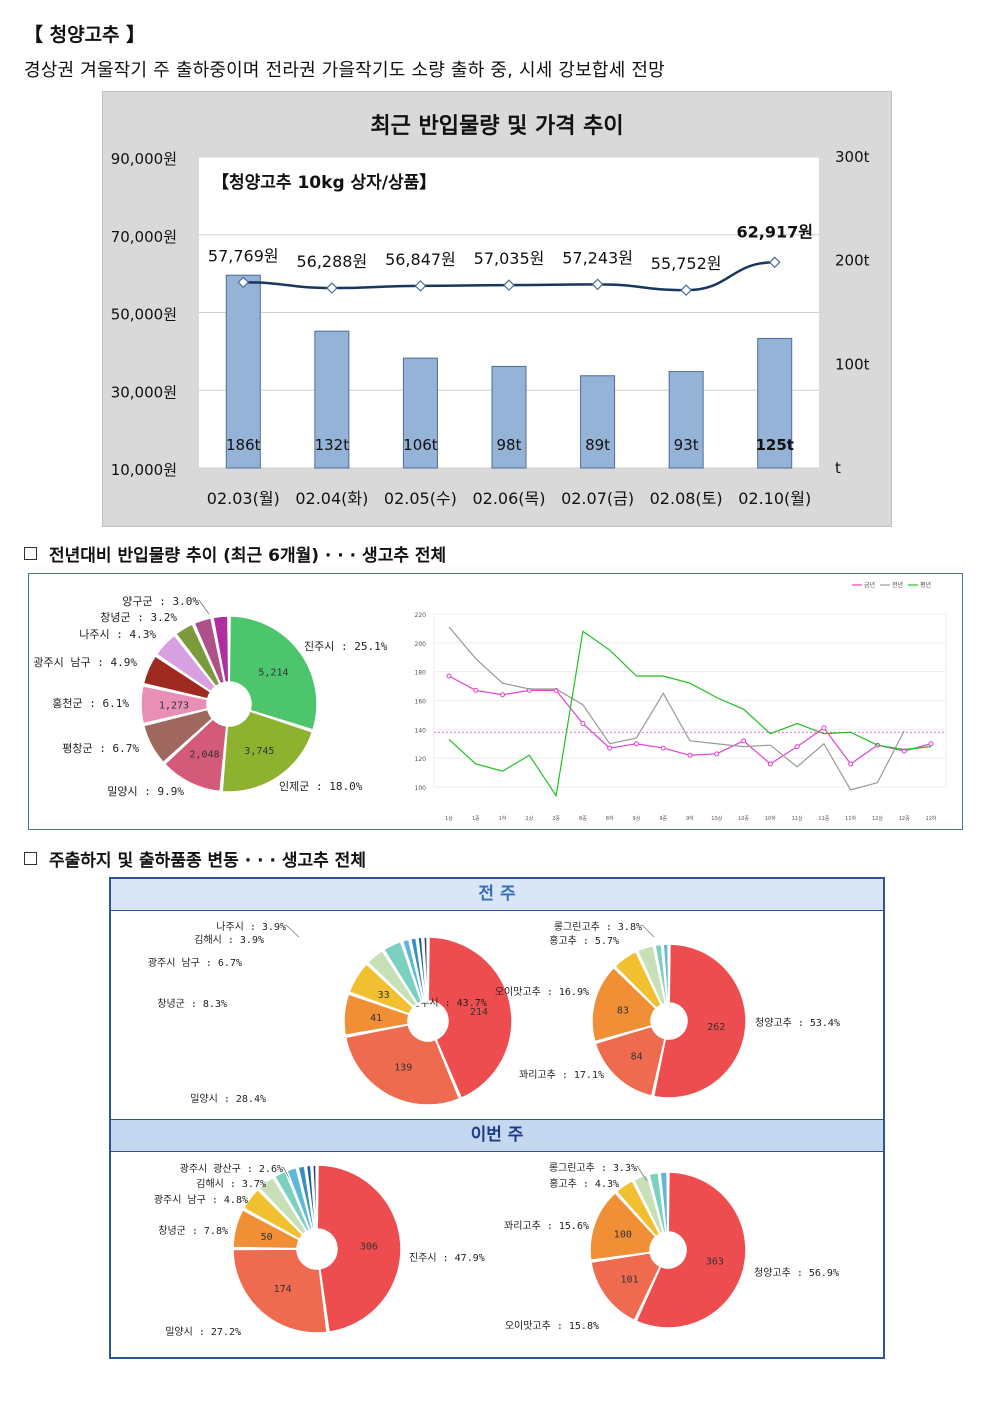 This screenshot has height=1403, width=992. Describe the element at coordinates (331, 261) in the screenshot. I see `price-label: 56,288원` at that location.